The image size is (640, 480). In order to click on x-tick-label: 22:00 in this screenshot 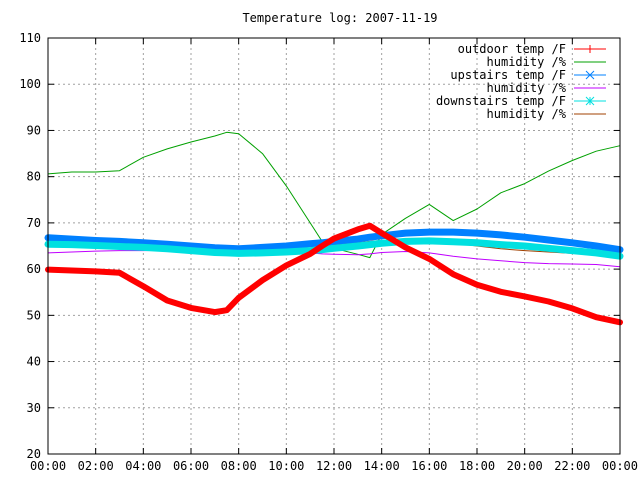, I will do `click(572, 466)`.